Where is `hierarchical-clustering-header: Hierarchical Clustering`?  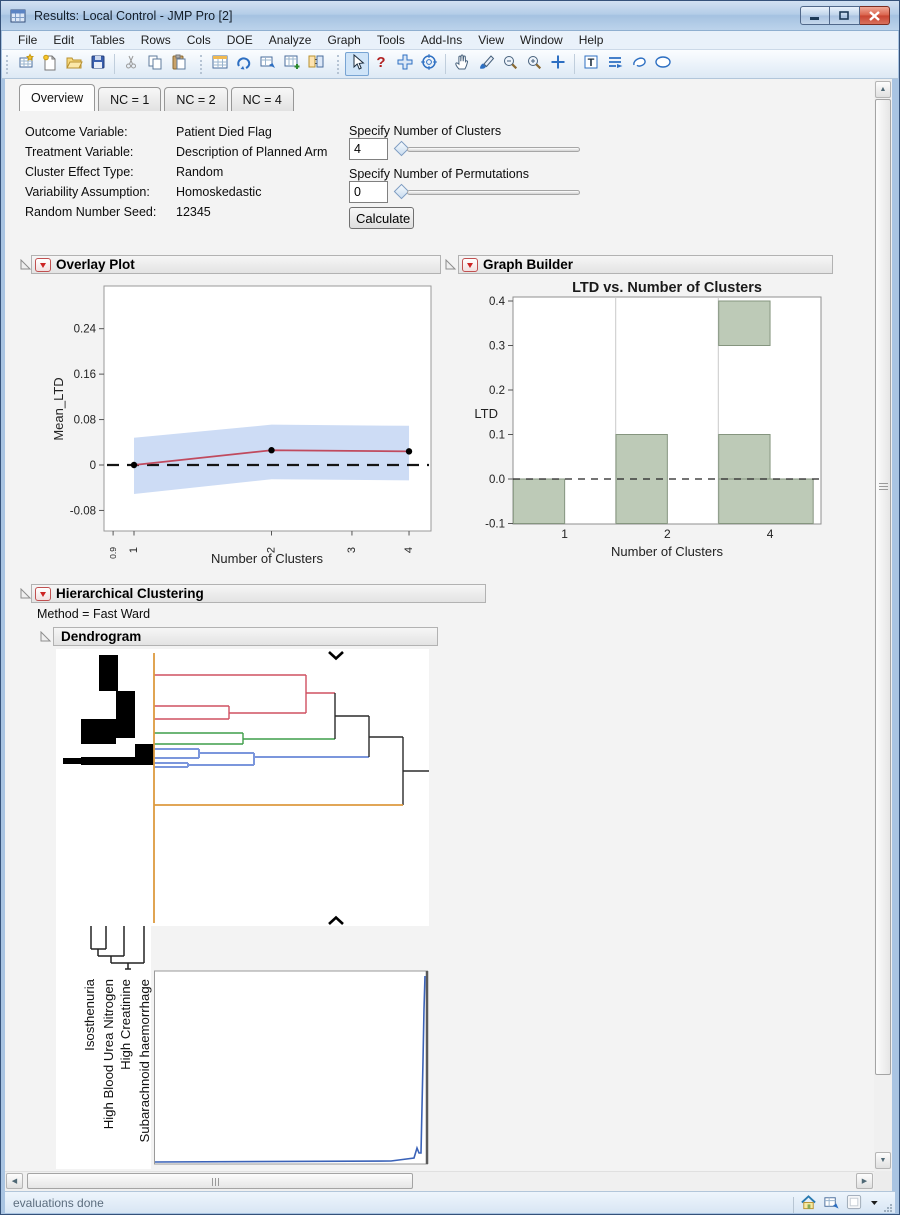 hierarchical-clustering-header: Hierarchical Clustering is located at coordinates (258, 593).